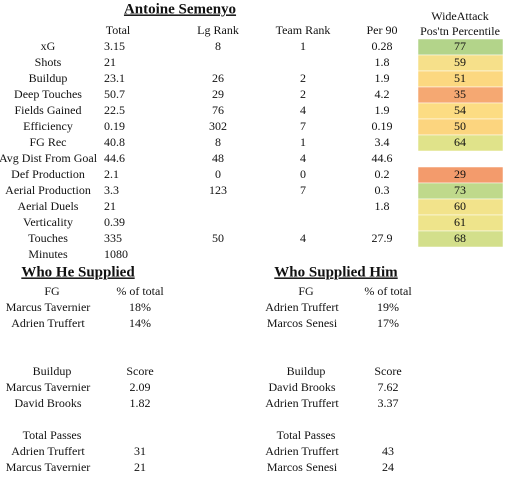 The width and height of the screenshot is (505, 483). I want to click on percentile-value: 35, so click(460, 94).